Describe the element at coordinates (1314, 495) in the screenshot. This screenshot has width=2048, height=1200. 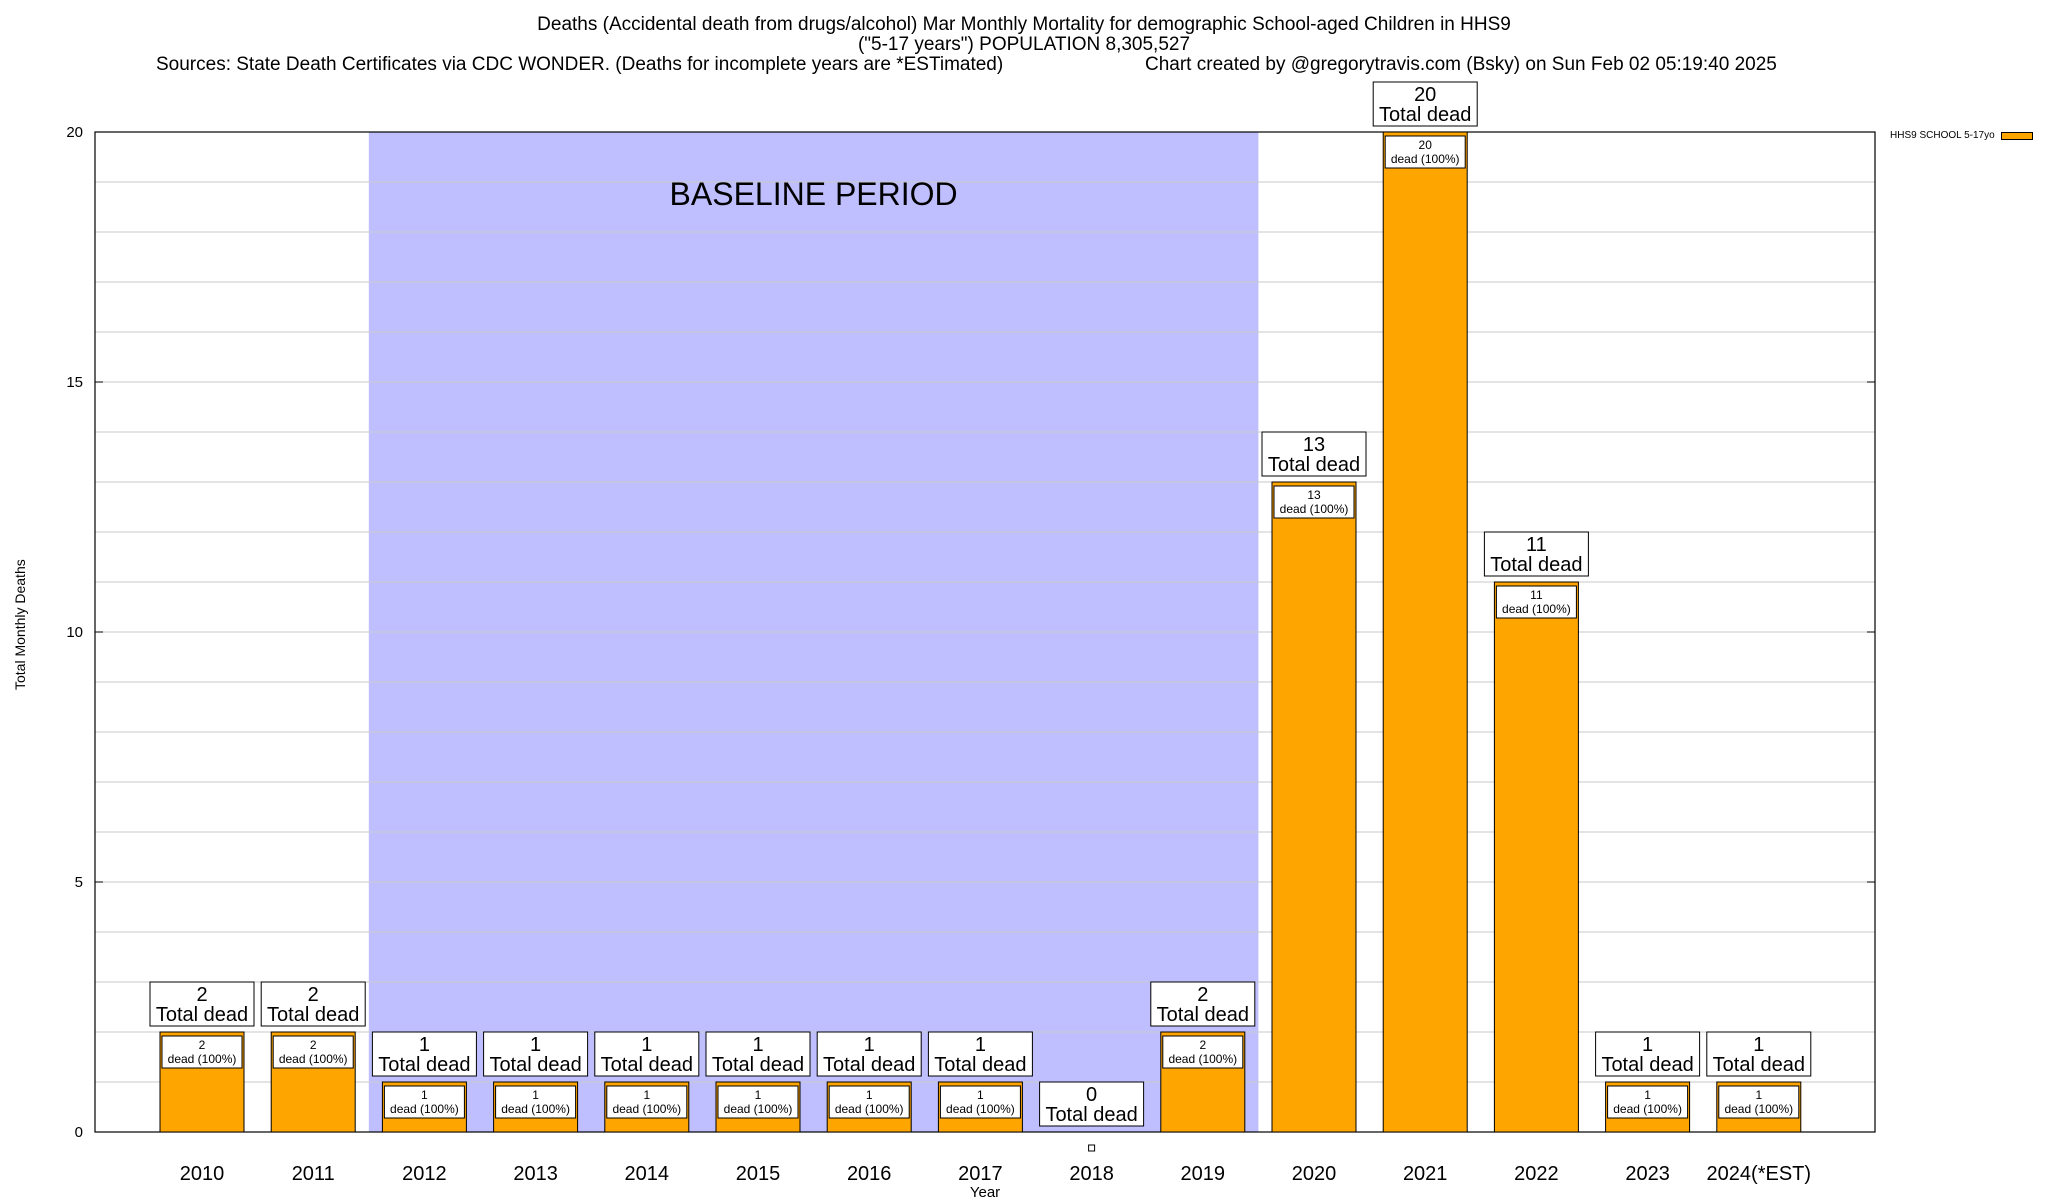
I see `bar-inner-value: 13` at that location.